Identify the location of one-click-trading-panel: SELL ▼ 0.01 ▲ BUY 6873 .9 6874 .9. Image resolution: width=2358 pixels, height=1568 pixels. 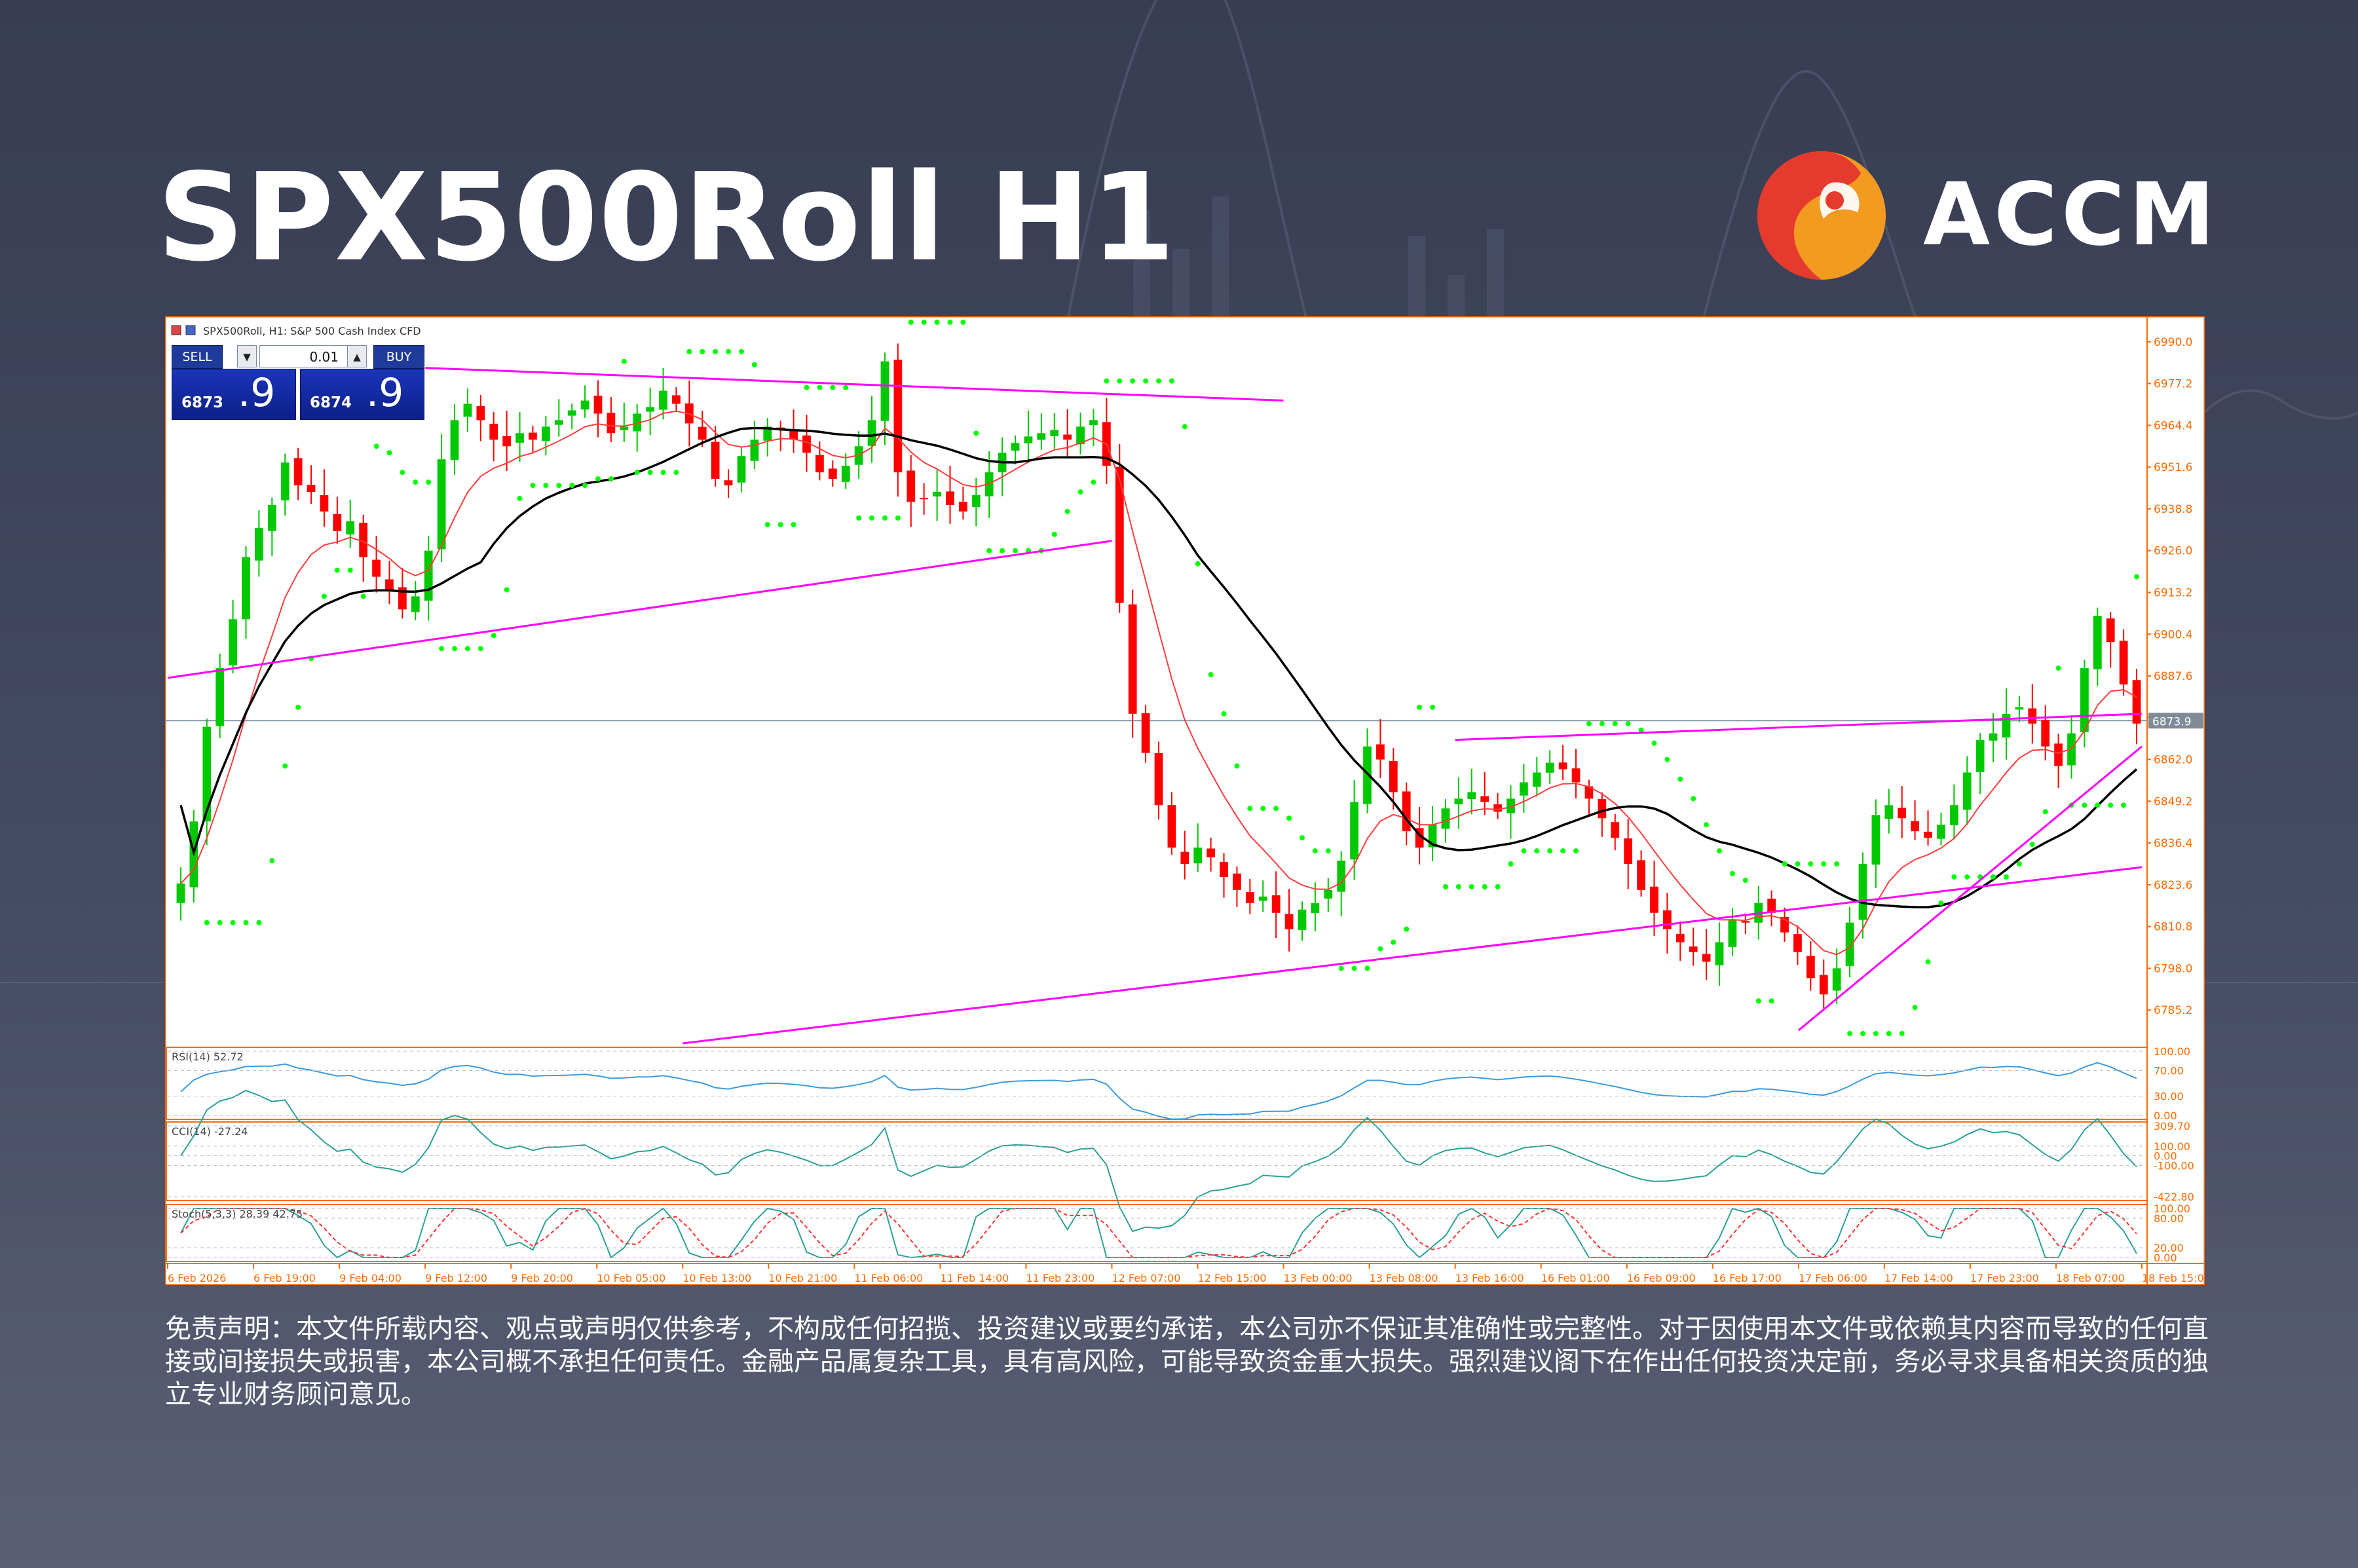
(298, 382).